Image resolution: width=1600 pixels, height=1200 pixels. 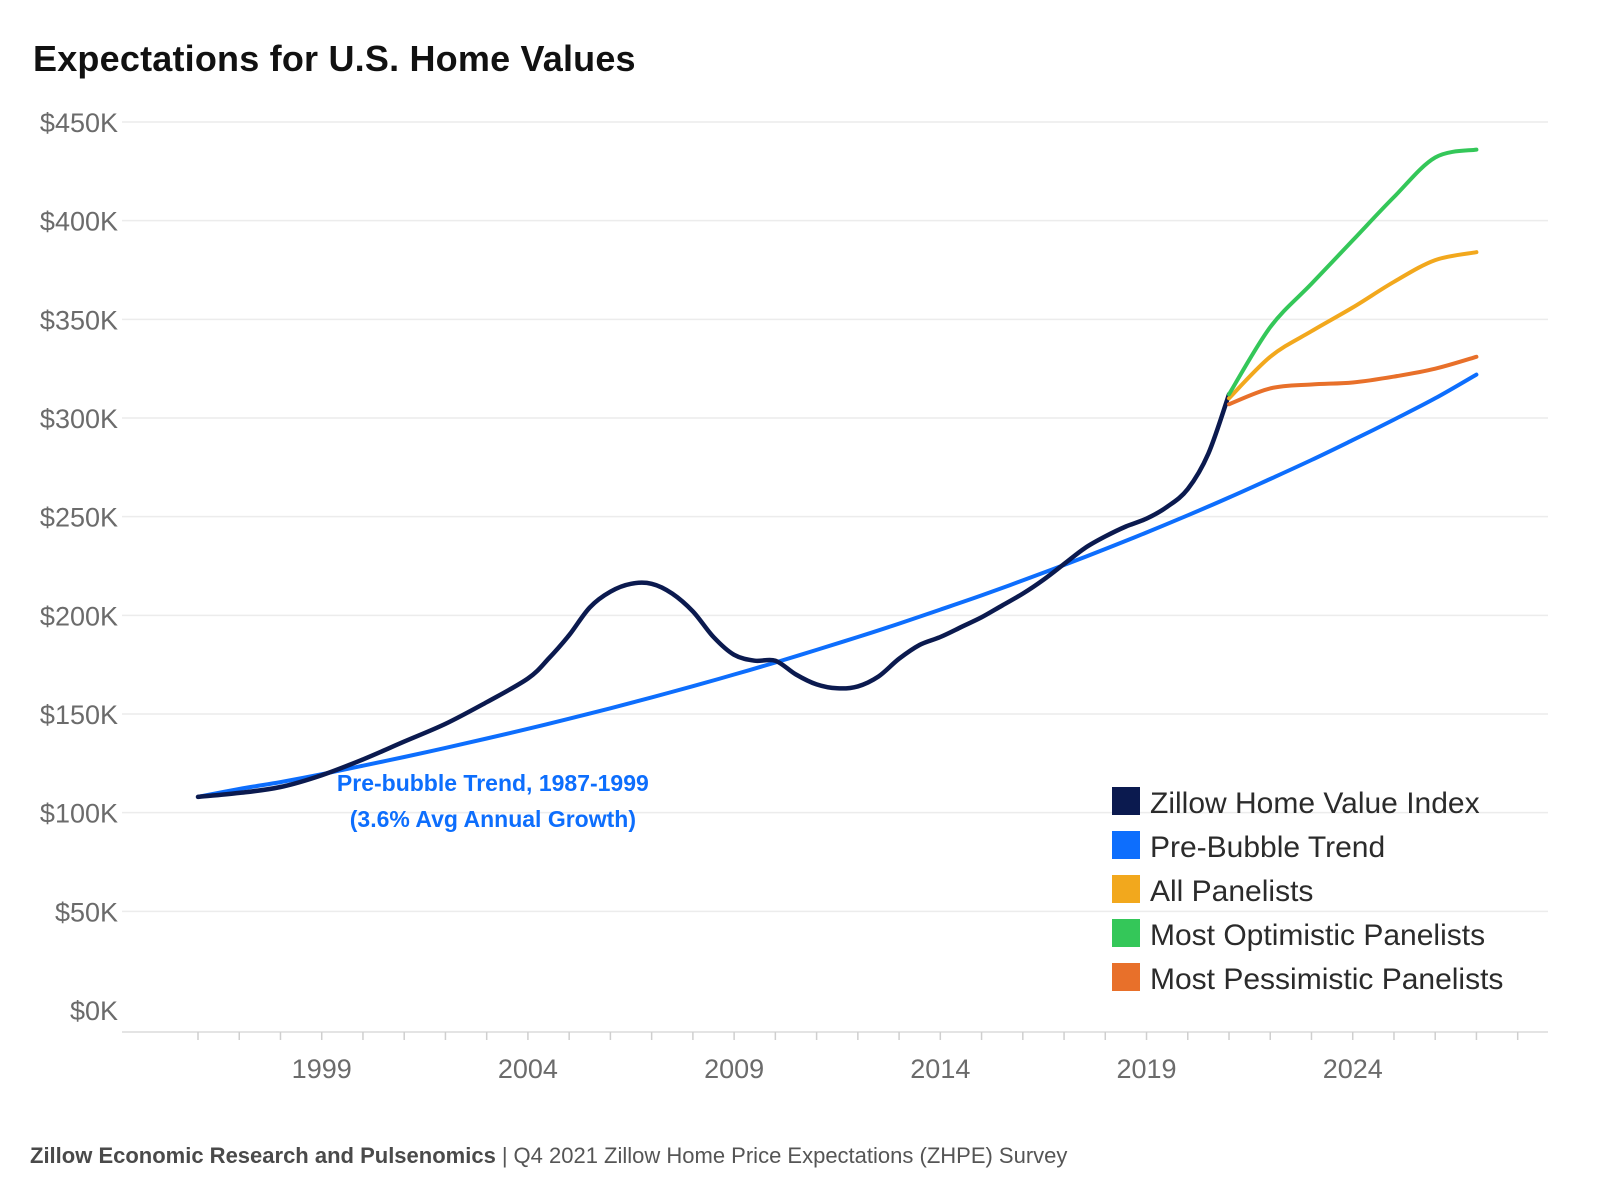 What do you see at coordinates (79, 222) in the screenshot?
I see `y-tick-label: $400K` at bounding box center [79, 222].